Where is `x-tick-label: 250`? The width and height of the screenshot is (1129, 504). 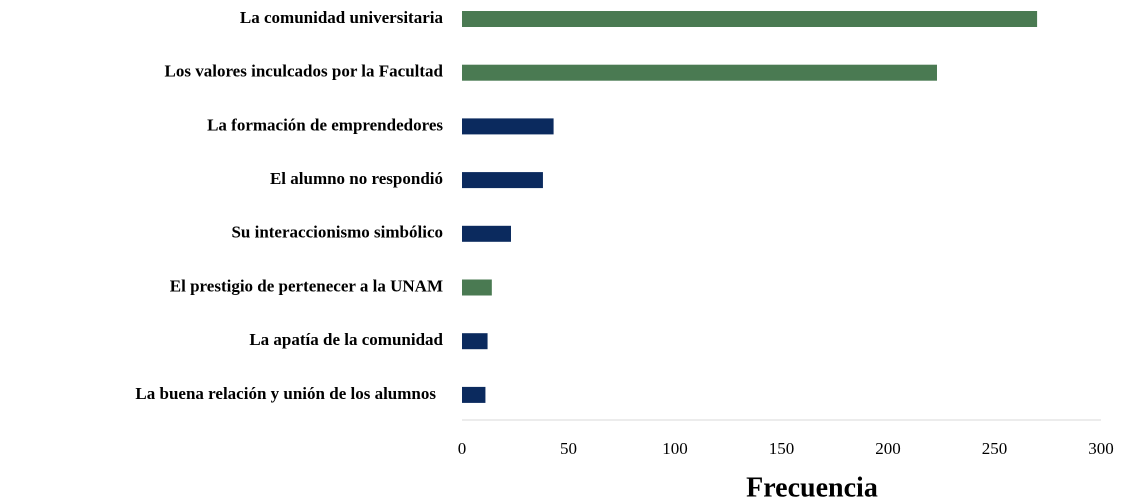 x-tick-label: 250 is located at coordinates (995, 448).